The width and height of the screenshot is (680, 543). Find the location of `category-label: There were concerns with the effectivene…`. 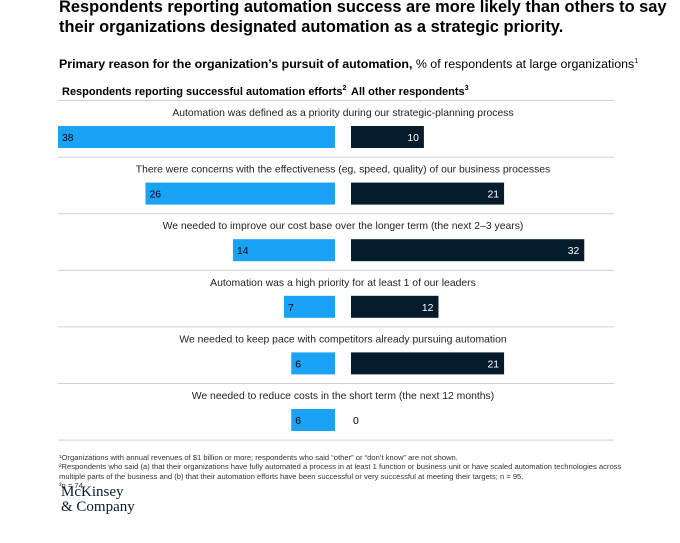

category-label: There were concerns with the effectivene… is located at coordinates (343, 170).